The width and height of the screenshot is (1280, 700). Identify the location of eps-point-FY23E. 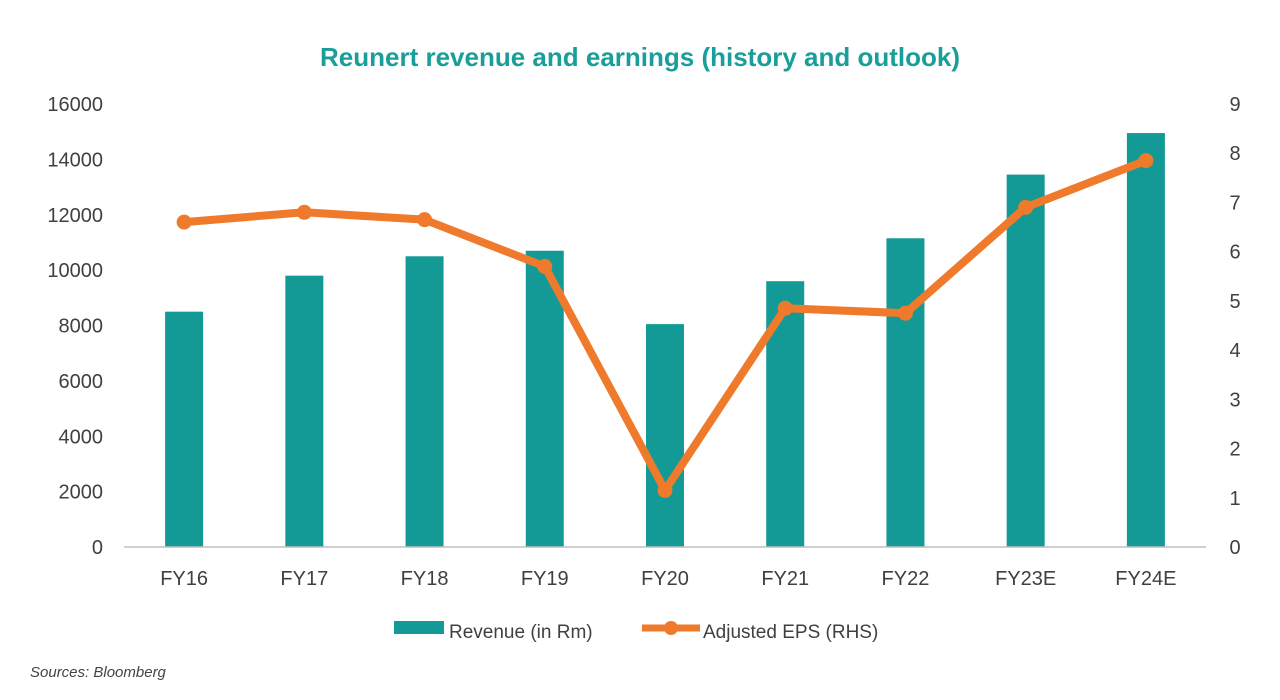
(1026, 207).